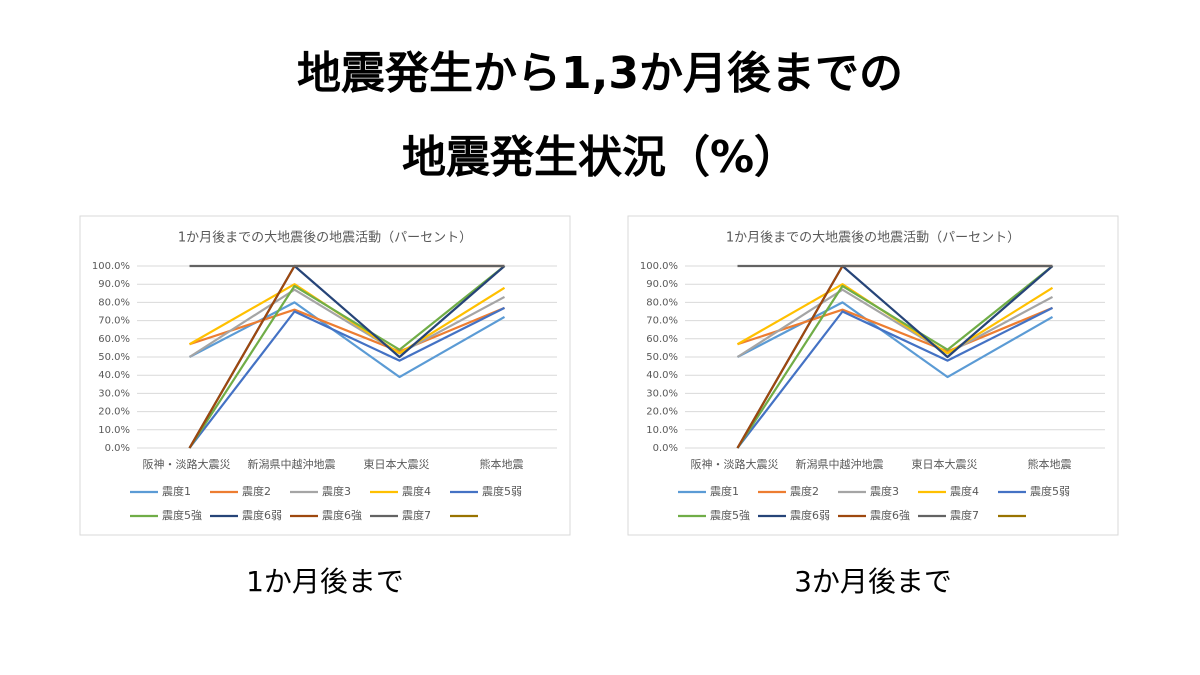 The width and height of the screenshot is (1200, 675). Describe the element at coordinates (600, 73) in the screenshot. I see `slide-title: 地震発生から1,3か月後までの` at that location.